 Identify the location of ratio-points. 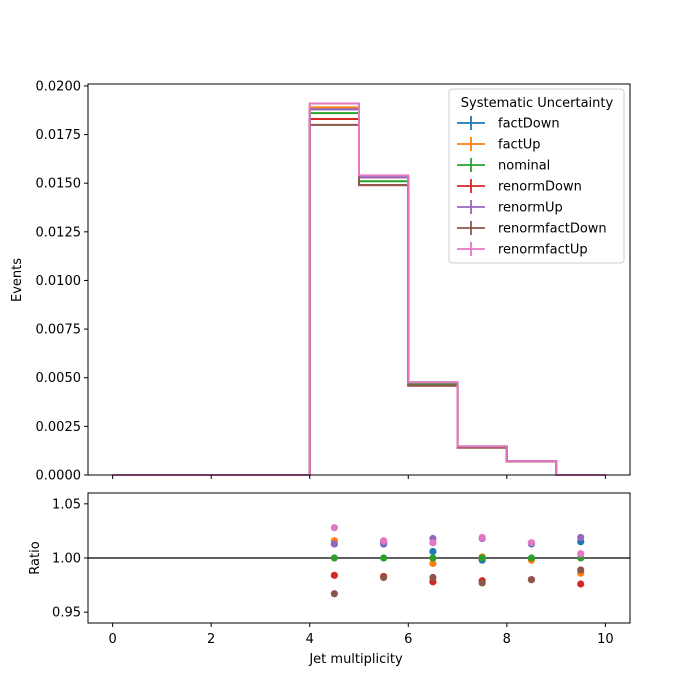
(457, 561).